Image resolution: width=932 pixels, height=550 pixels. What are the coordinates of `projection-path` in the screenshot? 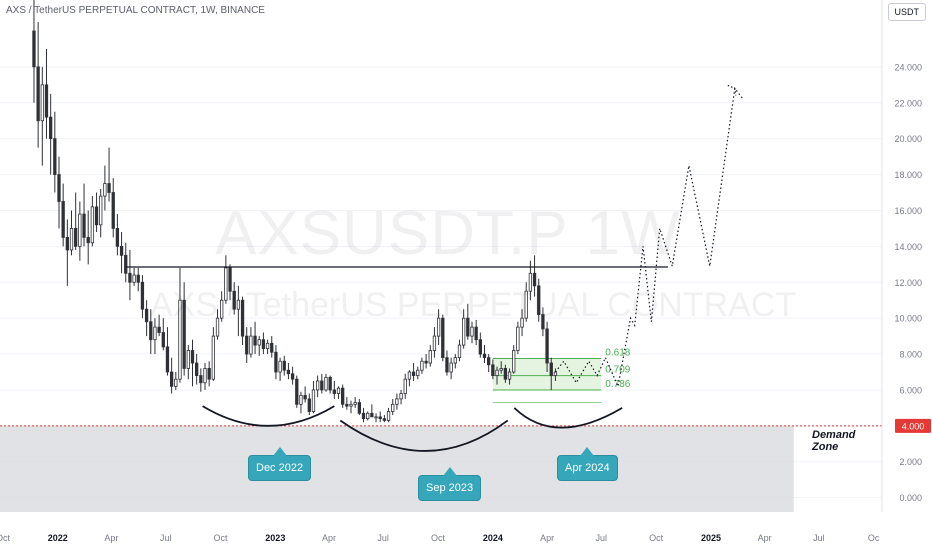 It's located at (649, 237).